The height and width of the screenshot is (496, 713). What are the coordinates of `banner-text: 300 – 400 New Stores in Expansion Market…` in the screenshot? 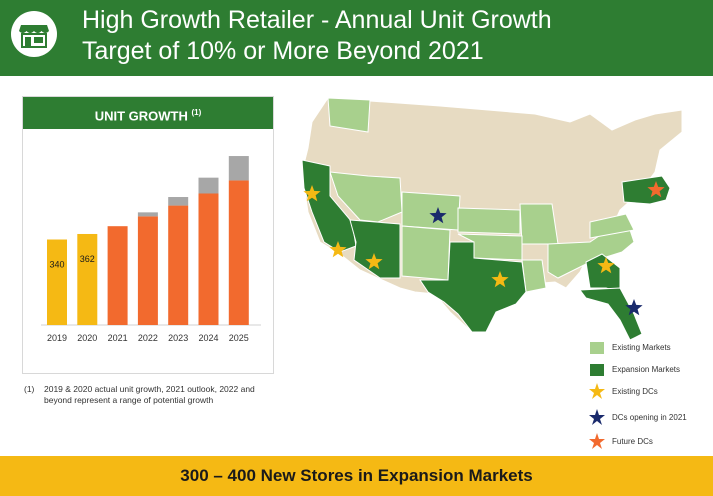 It's located at (356, 475).